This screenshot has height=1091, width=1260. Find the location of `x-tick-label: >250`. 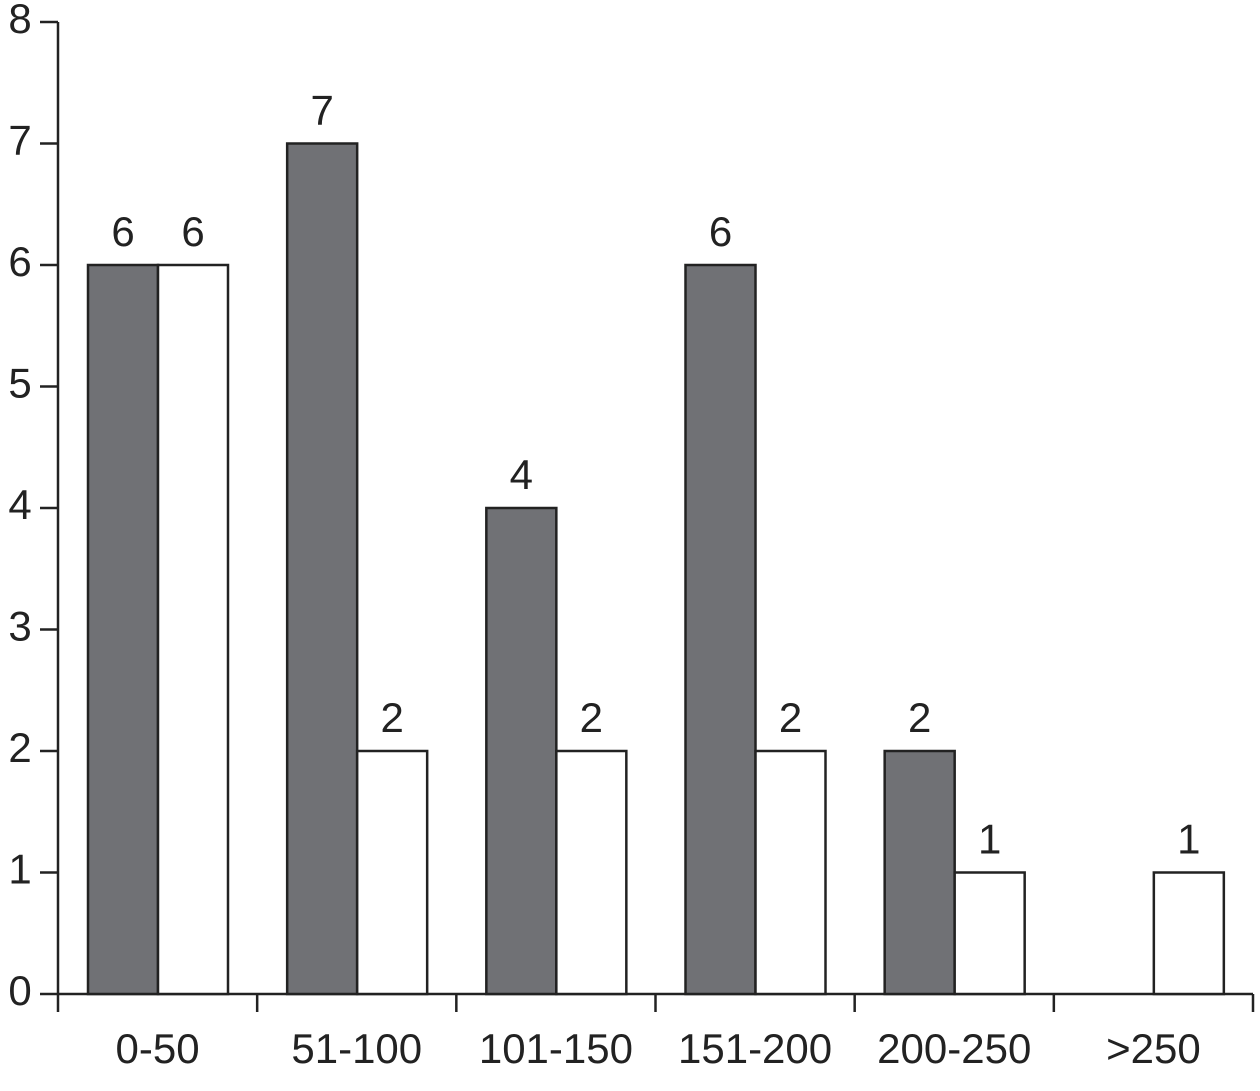

x-tick-label: >250 is located at coordinates (1153, 1048).